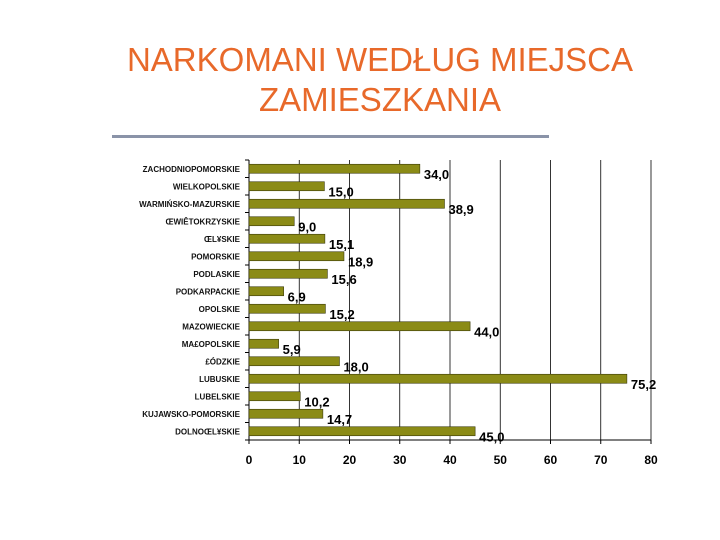 Image resolution: width=720 pixels, height=540 pixels. Describe the element at coordinates (216, 256) in the screenshot. I see `category-label: POMORSKIE` at that location.